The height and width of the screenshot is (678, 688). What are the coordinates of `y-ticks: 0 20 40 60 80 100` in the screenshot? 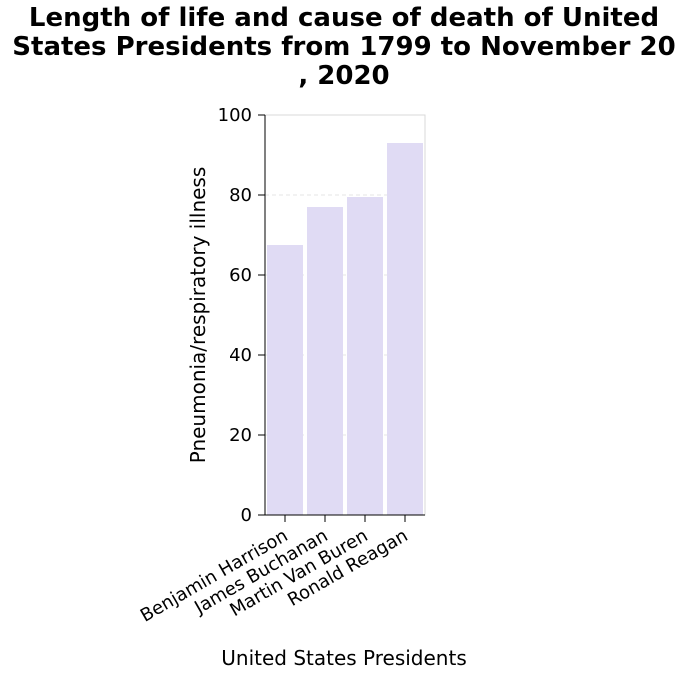 It's located at (241, 315).